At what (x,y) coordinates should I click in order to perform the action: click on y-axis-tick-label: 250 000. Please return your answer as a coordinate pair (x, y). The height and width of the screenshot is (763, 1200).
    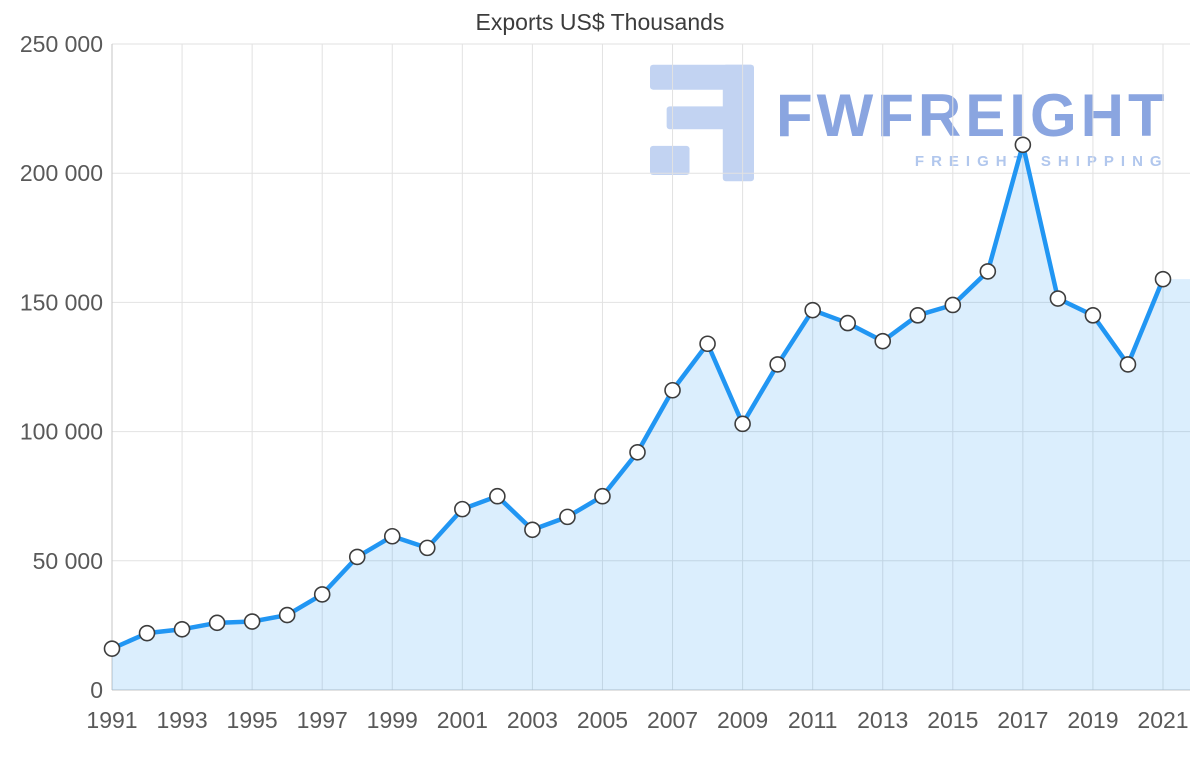
    Looking at the image, I should click on (61, 44).